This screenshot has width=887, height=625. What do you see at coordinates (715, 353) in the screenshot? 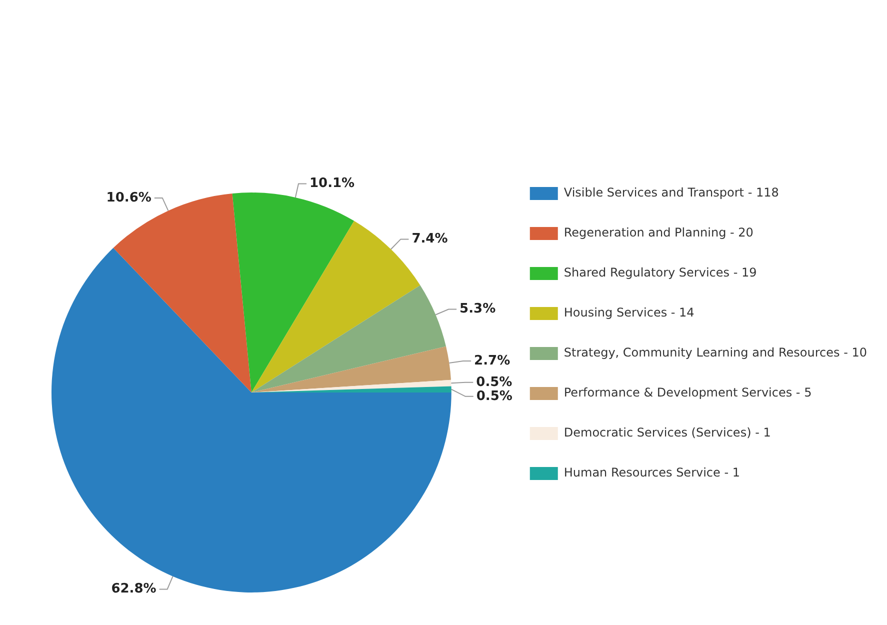
I see `legend-label: Strategy, Community Learning and Resources - 10` at bounding box center [715, 353].